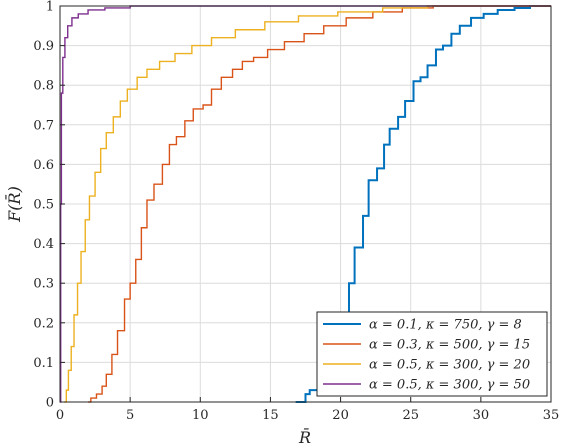 This screenshot has height=448, width=568. I want to click on x-tick-label: 15, so click(270, 415).